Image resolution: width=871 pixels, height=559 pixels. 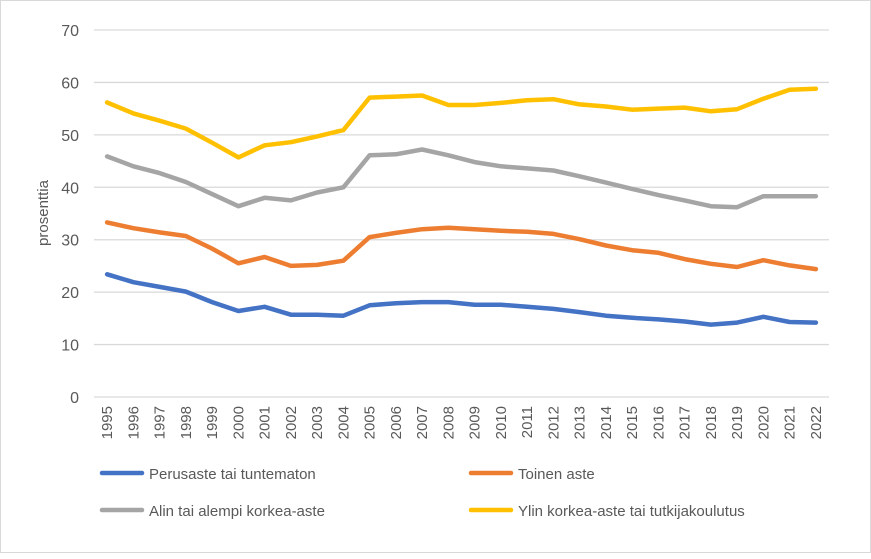 I want to click on x-tick-label: 2020, so click(x=763, y=422).